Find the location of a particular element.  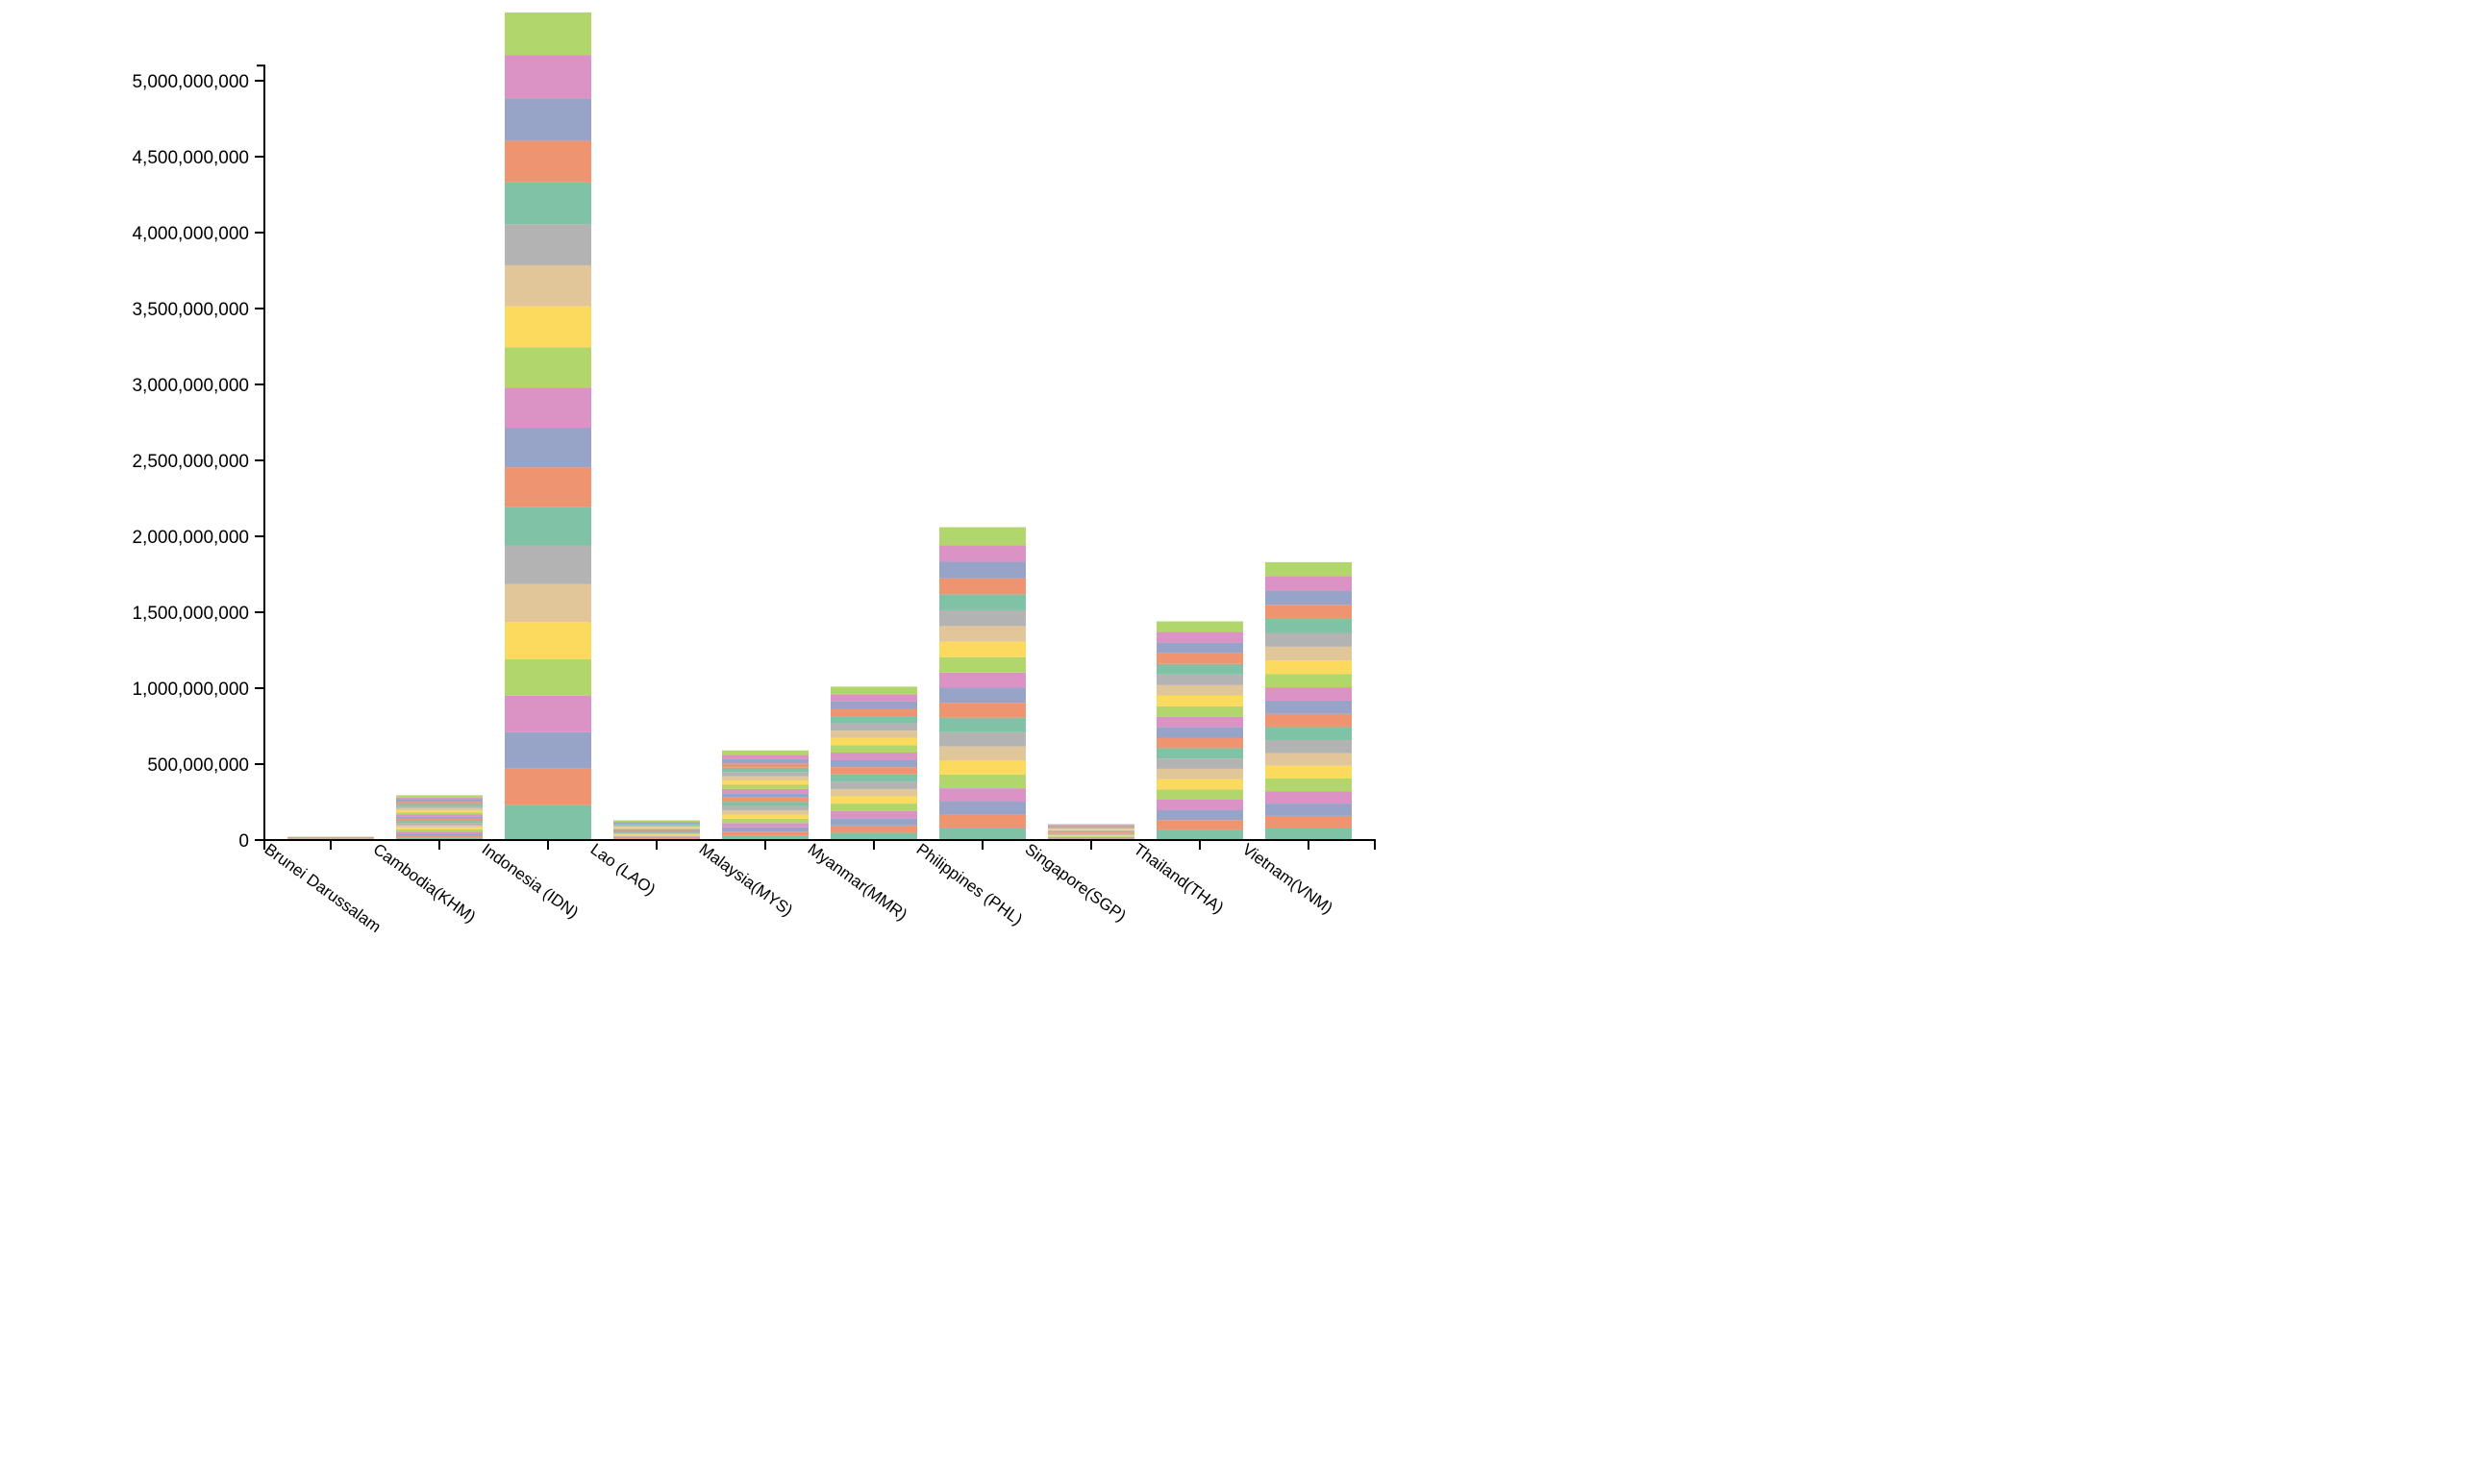

y-tick-label: 2,500,000,000 is located at coordinates (191, 462).